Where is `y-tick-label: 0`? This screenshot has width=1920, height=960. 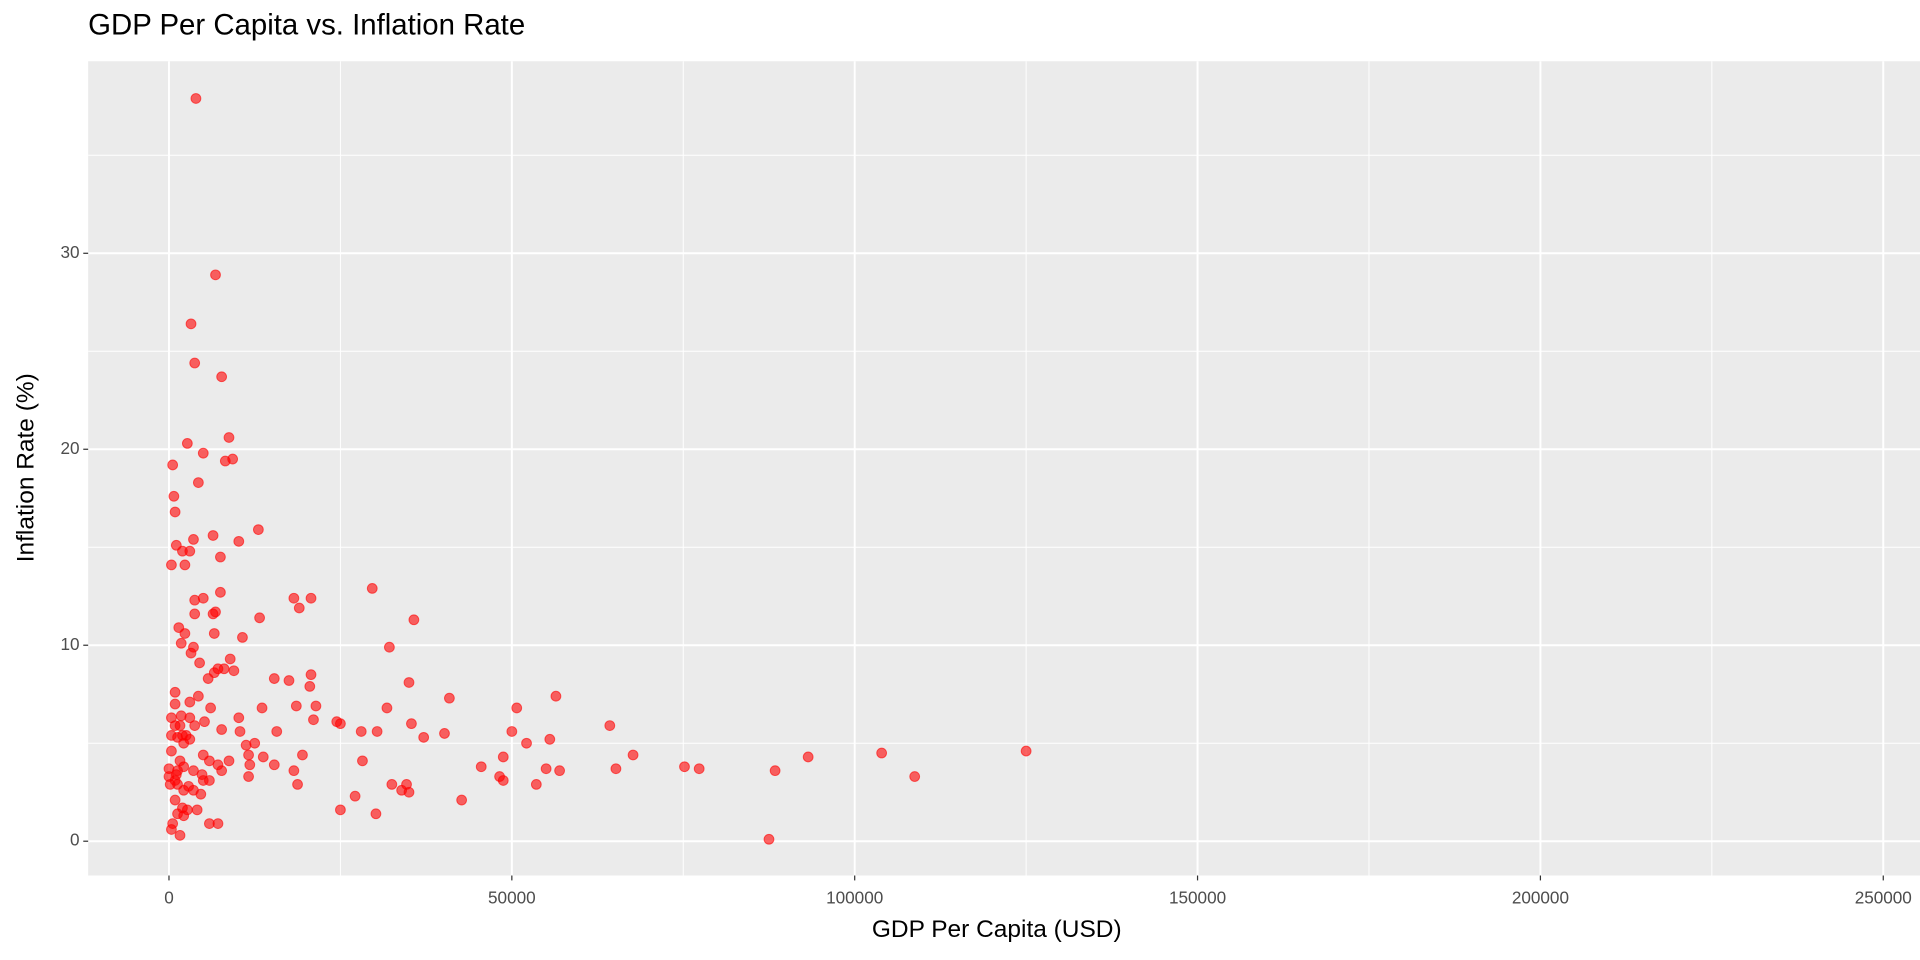 y-tick-label: 0 is located at coordinates (75, 840).